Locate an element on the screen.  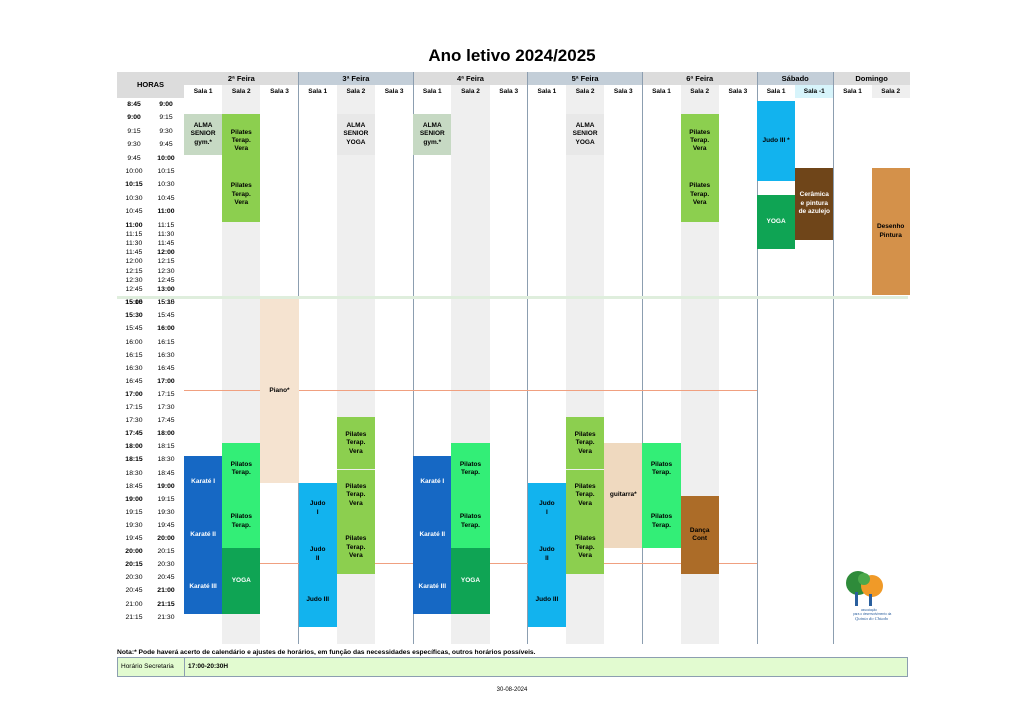
time-end: 10:30 is located at coordinates (166, 185).